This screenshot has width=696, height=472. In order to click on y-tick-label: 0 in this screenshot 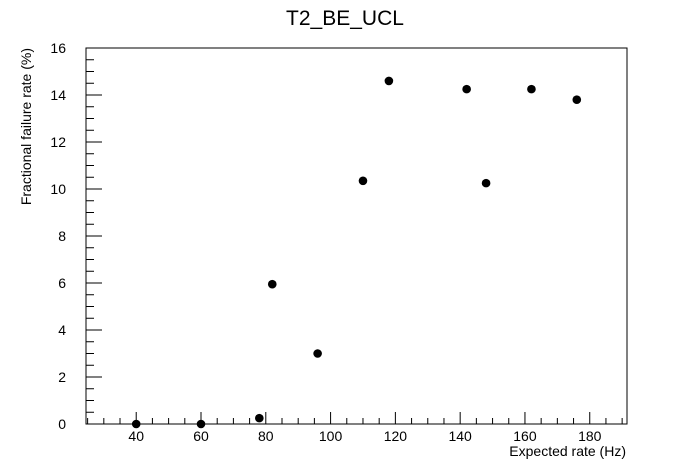, I will do `click(62, 424)`.